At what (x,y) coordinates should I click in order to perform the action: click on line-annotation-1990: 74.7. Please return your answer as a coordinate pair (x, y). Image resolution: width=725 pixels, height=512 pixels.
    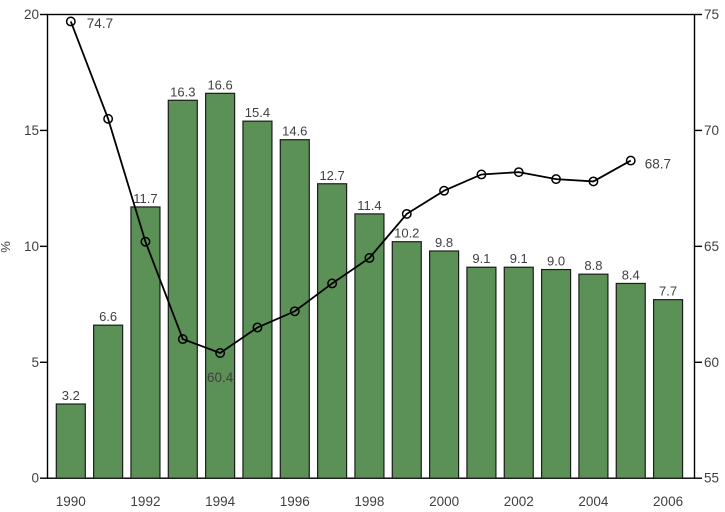
    Looking at the image, I should click on (100, 23).